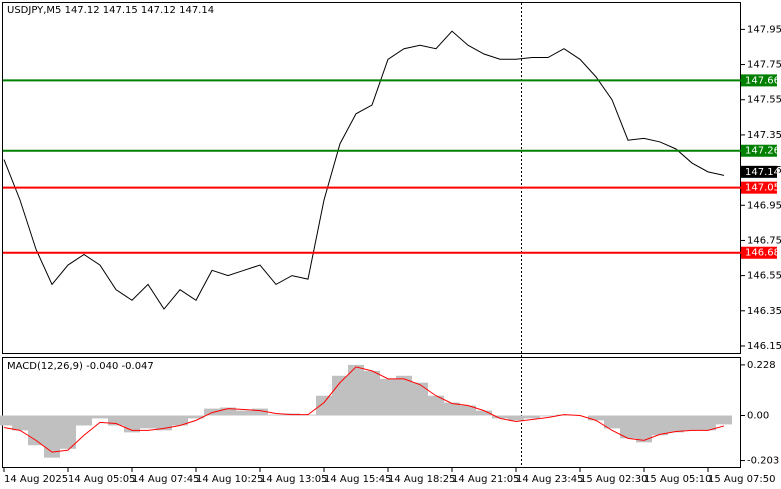 The image size is (781, 489). What do you see at coordinates (677, 479) in the screenshot?
I see `x-tick-label: 15 Aug 05:10` at bounding box center [677, 479].